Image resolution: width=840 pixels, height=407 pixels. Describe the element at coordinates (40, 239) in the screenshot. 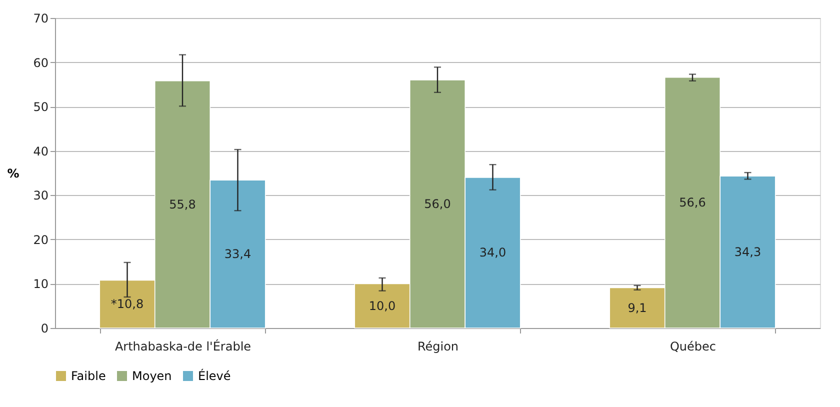

I see `y-tick-label: 20` at that location.